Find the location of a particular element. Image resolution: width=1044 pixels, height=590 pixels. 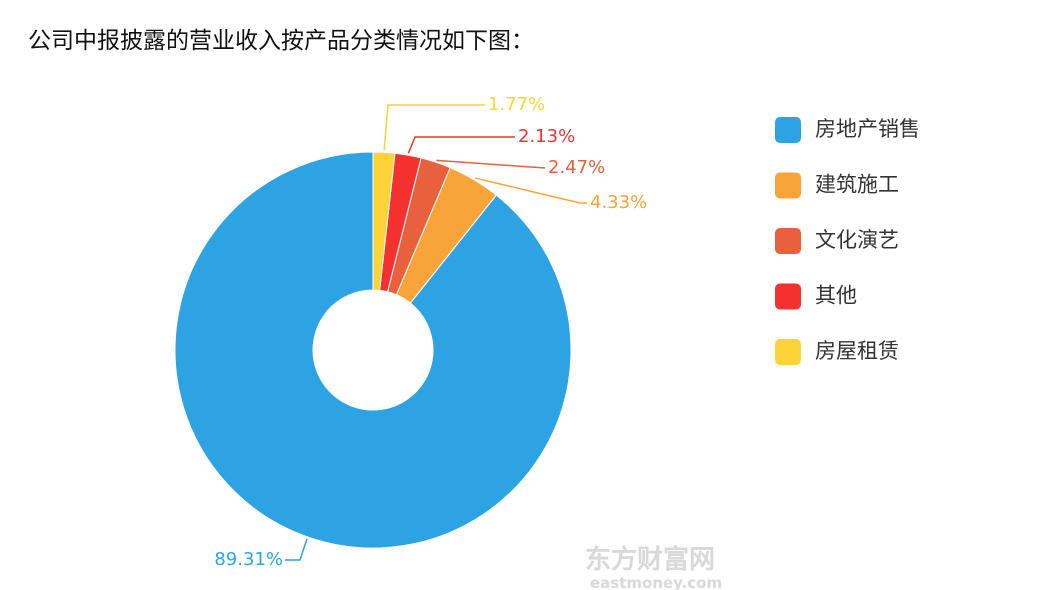

data-label: 4.33% is located at coordinates (618, 202).